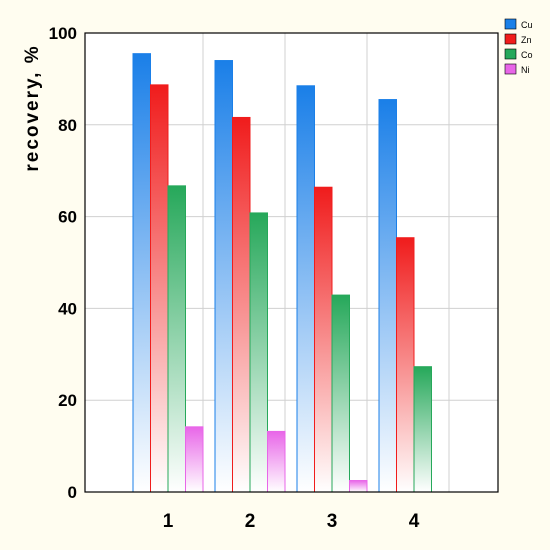  Describe the element at coordinates (32, 107) in the screenshot. I see `y-axis-label: recovery, %` at that location.